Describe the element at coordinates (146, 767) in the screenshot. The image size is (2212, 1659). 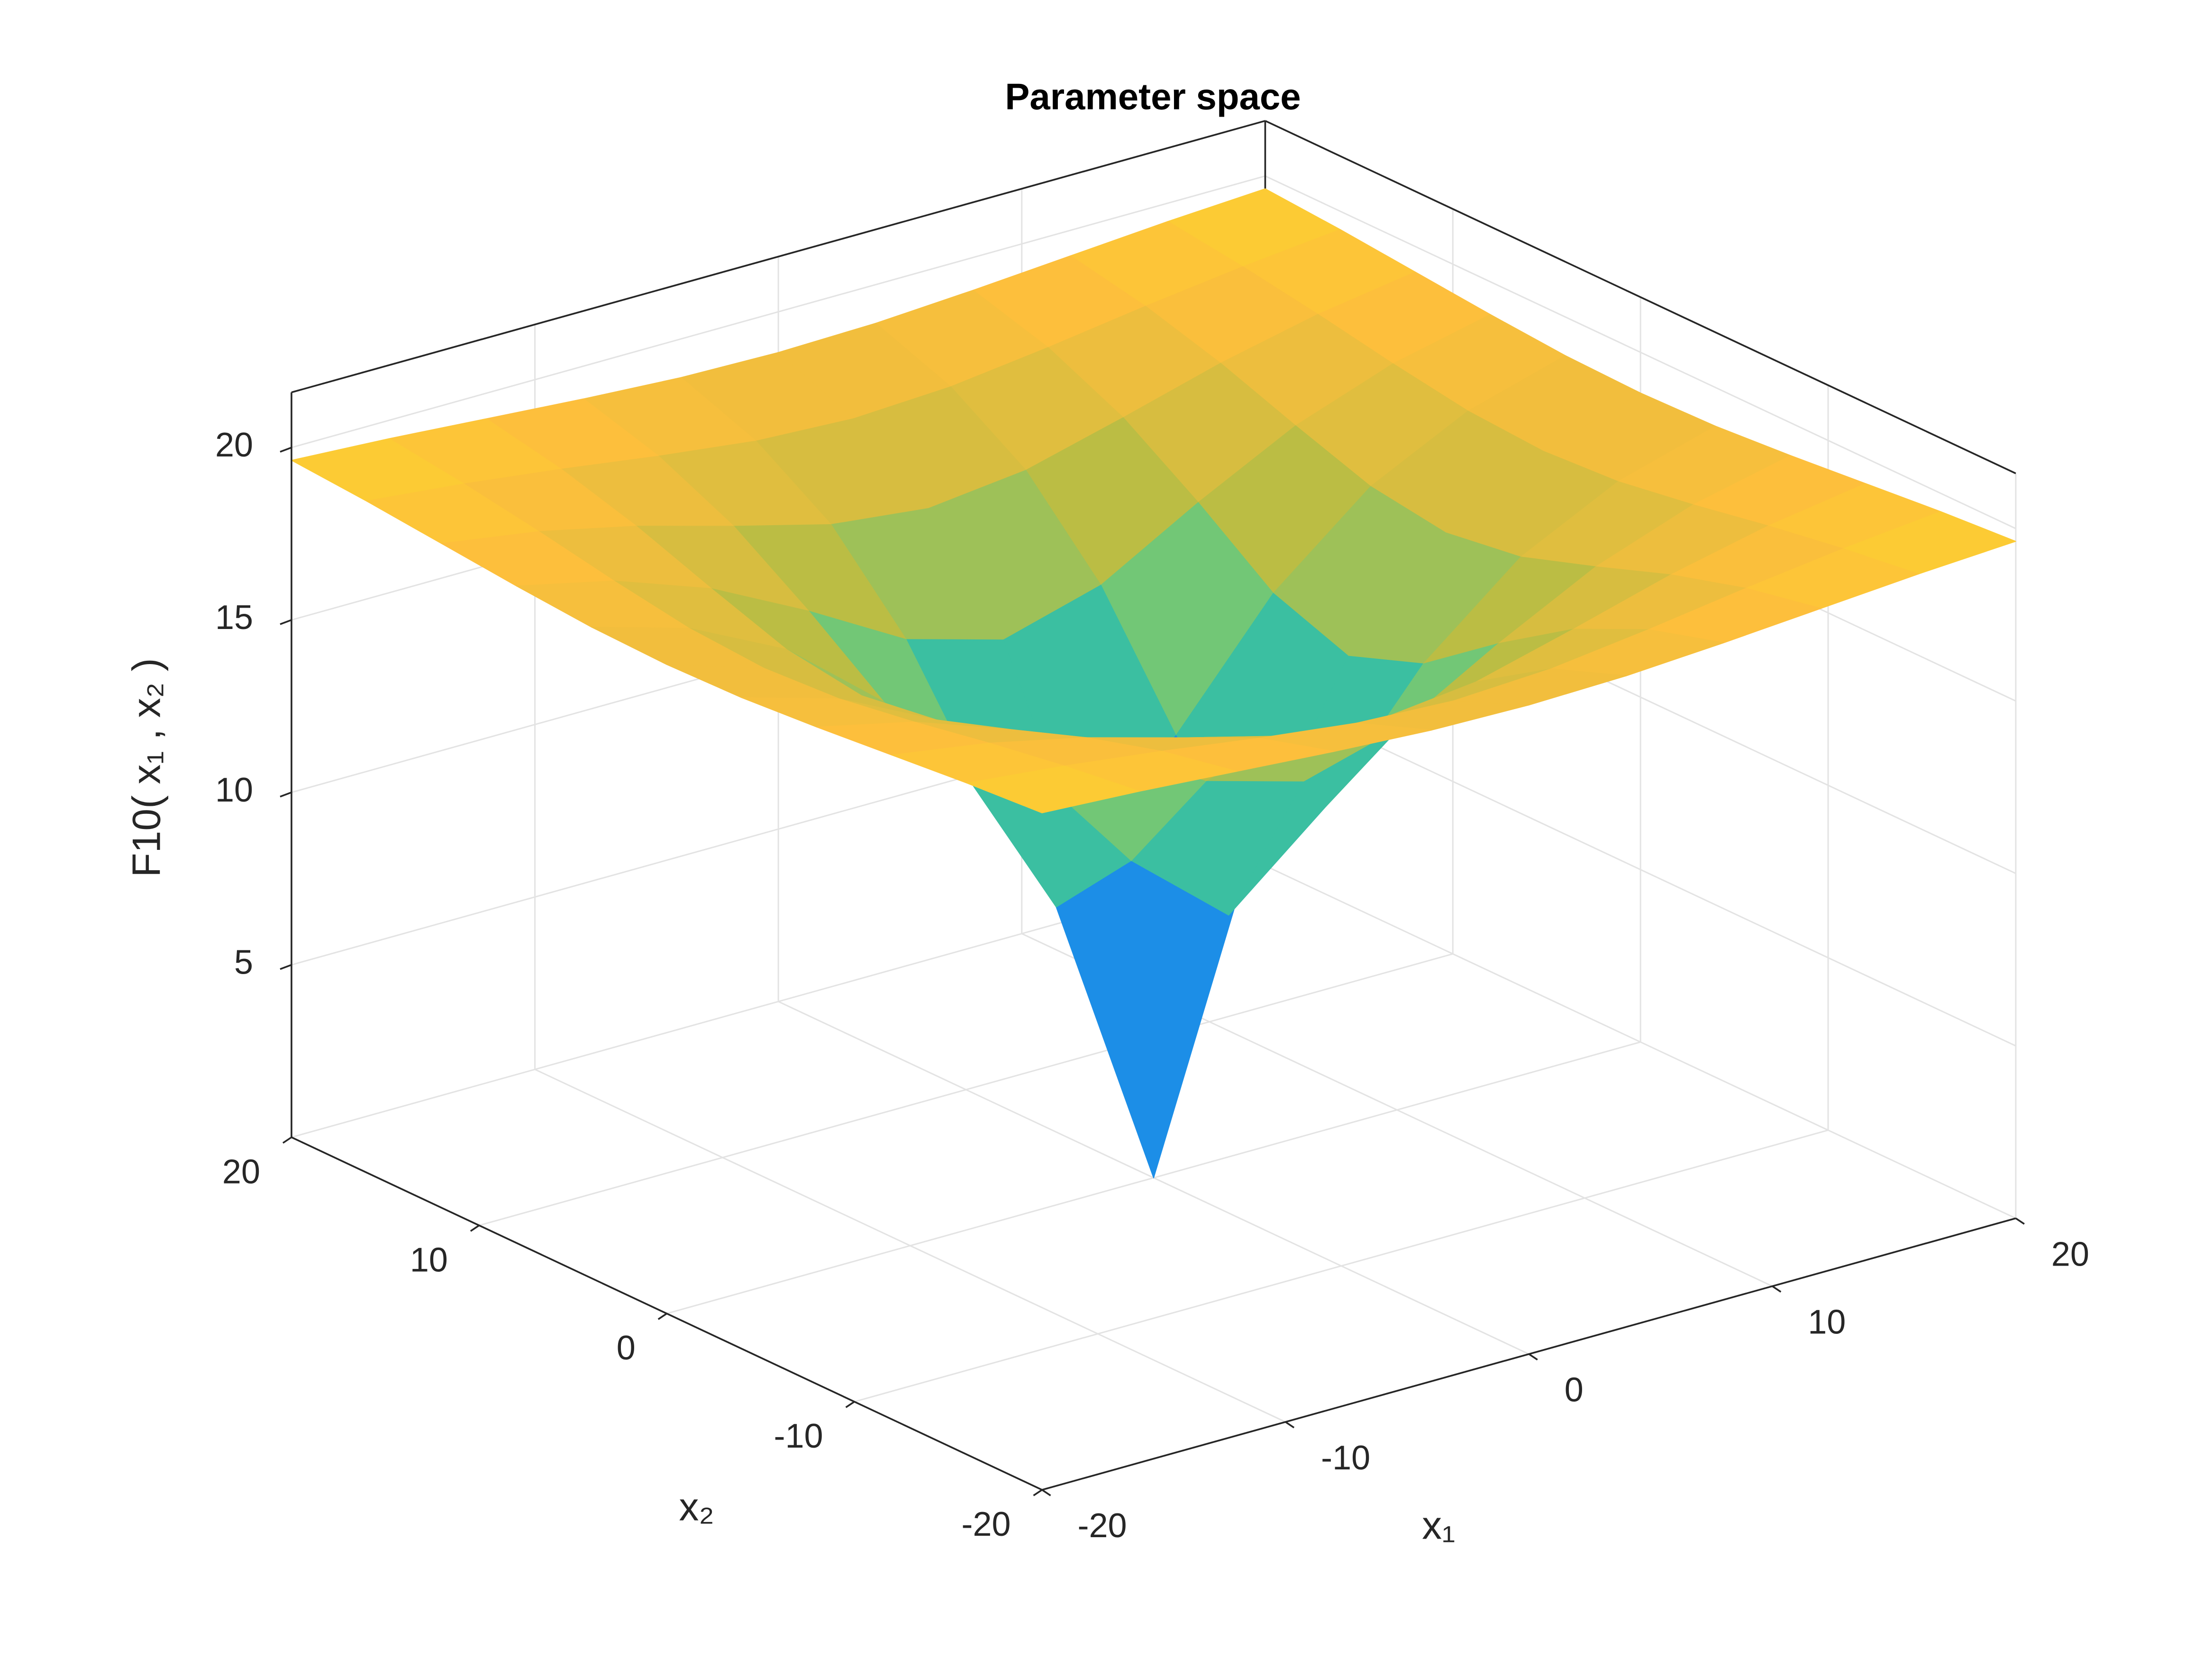
I see `z-axis-label: F10( x₁ , x₂ )` at that location.